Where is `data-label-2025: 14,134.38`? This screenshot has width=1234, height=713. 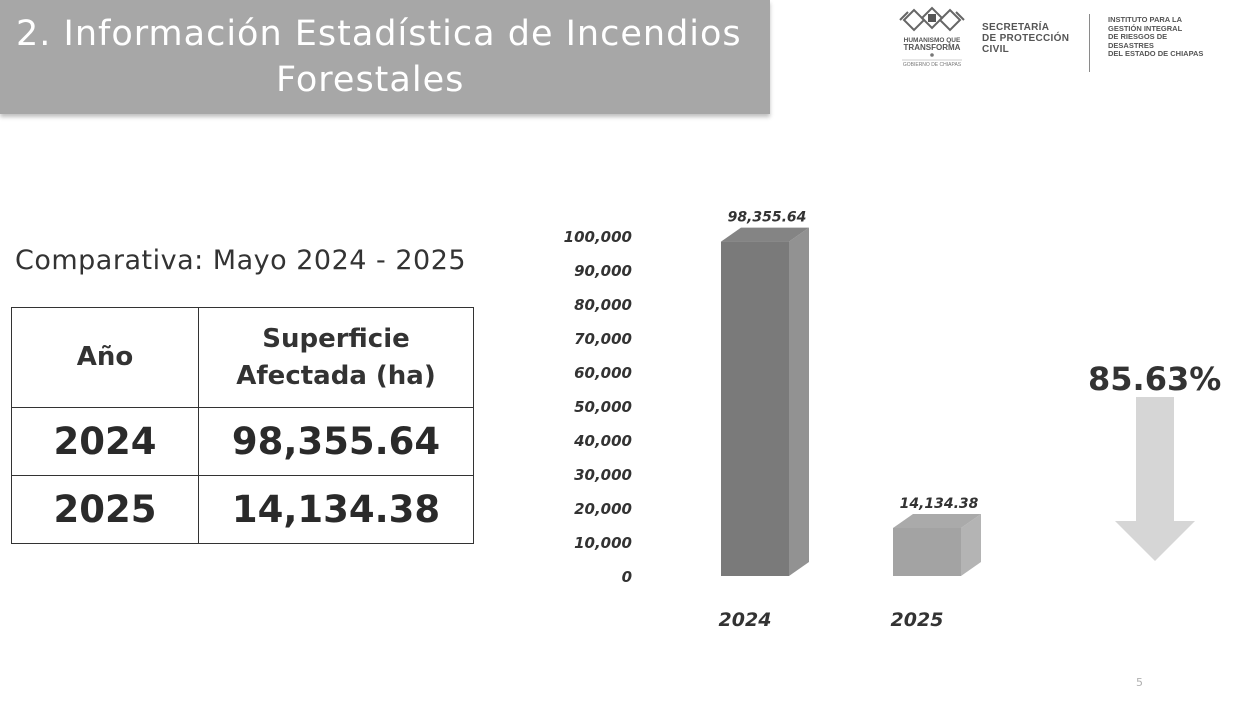 data-label-2025: 14,134.38 is located at coordinates (939, 504).